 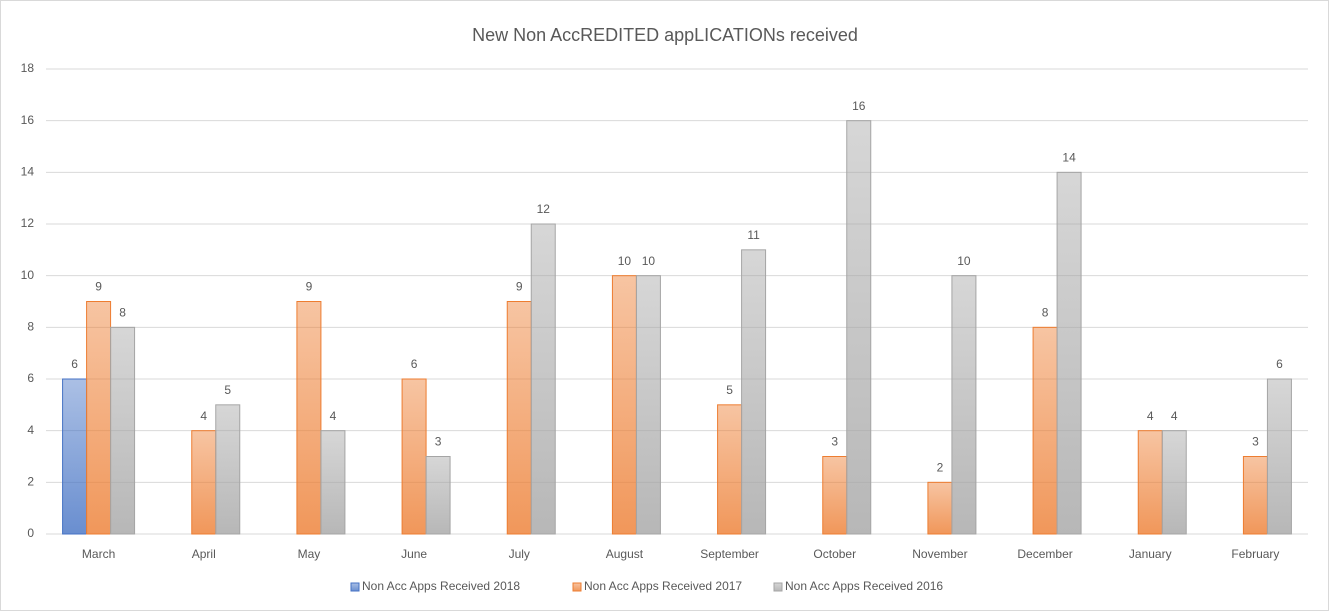 What do you see at coordinates (940, 468) in the screenshot?
I see `data-label: 2` at bounding box center [940, 468].